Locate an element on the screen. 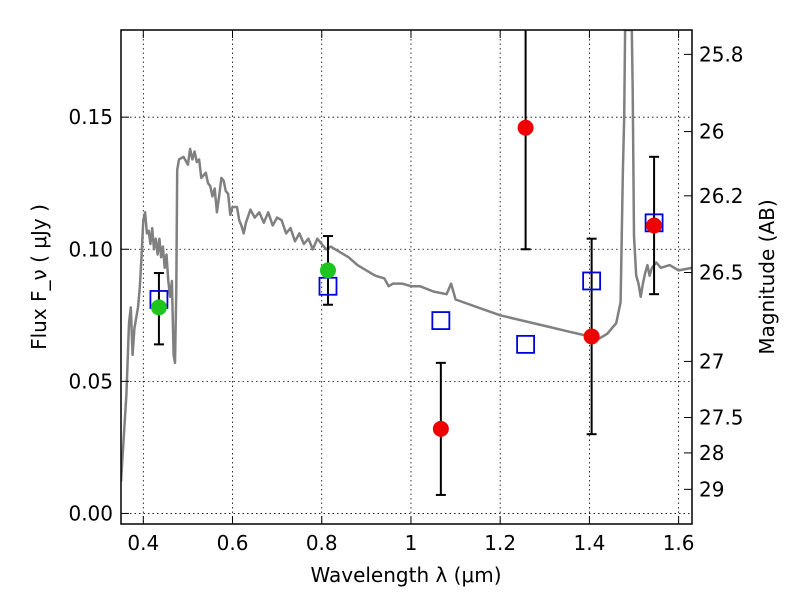 Image resolution: width=800 pixels, height=600 pixels. x-tick-label: 1.4 is located at coordinates (589, 543).